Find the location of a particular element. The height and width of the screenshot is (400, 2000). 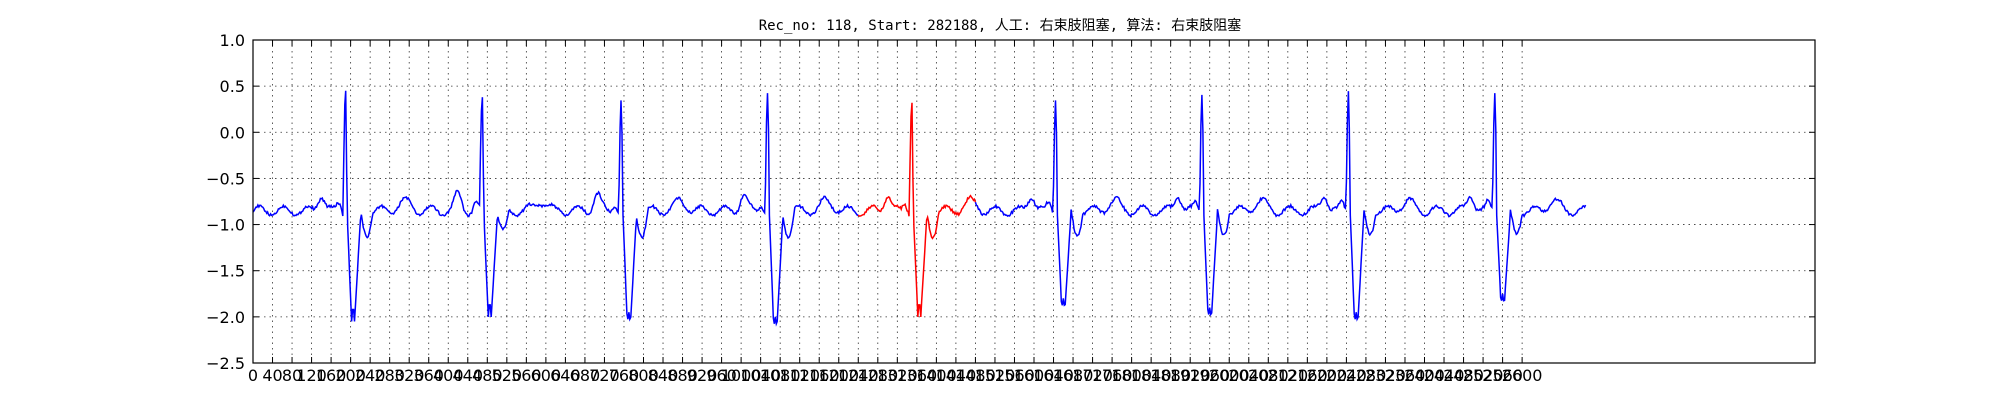

x-tick-label: 1240 is located at coordinates (858, 375).